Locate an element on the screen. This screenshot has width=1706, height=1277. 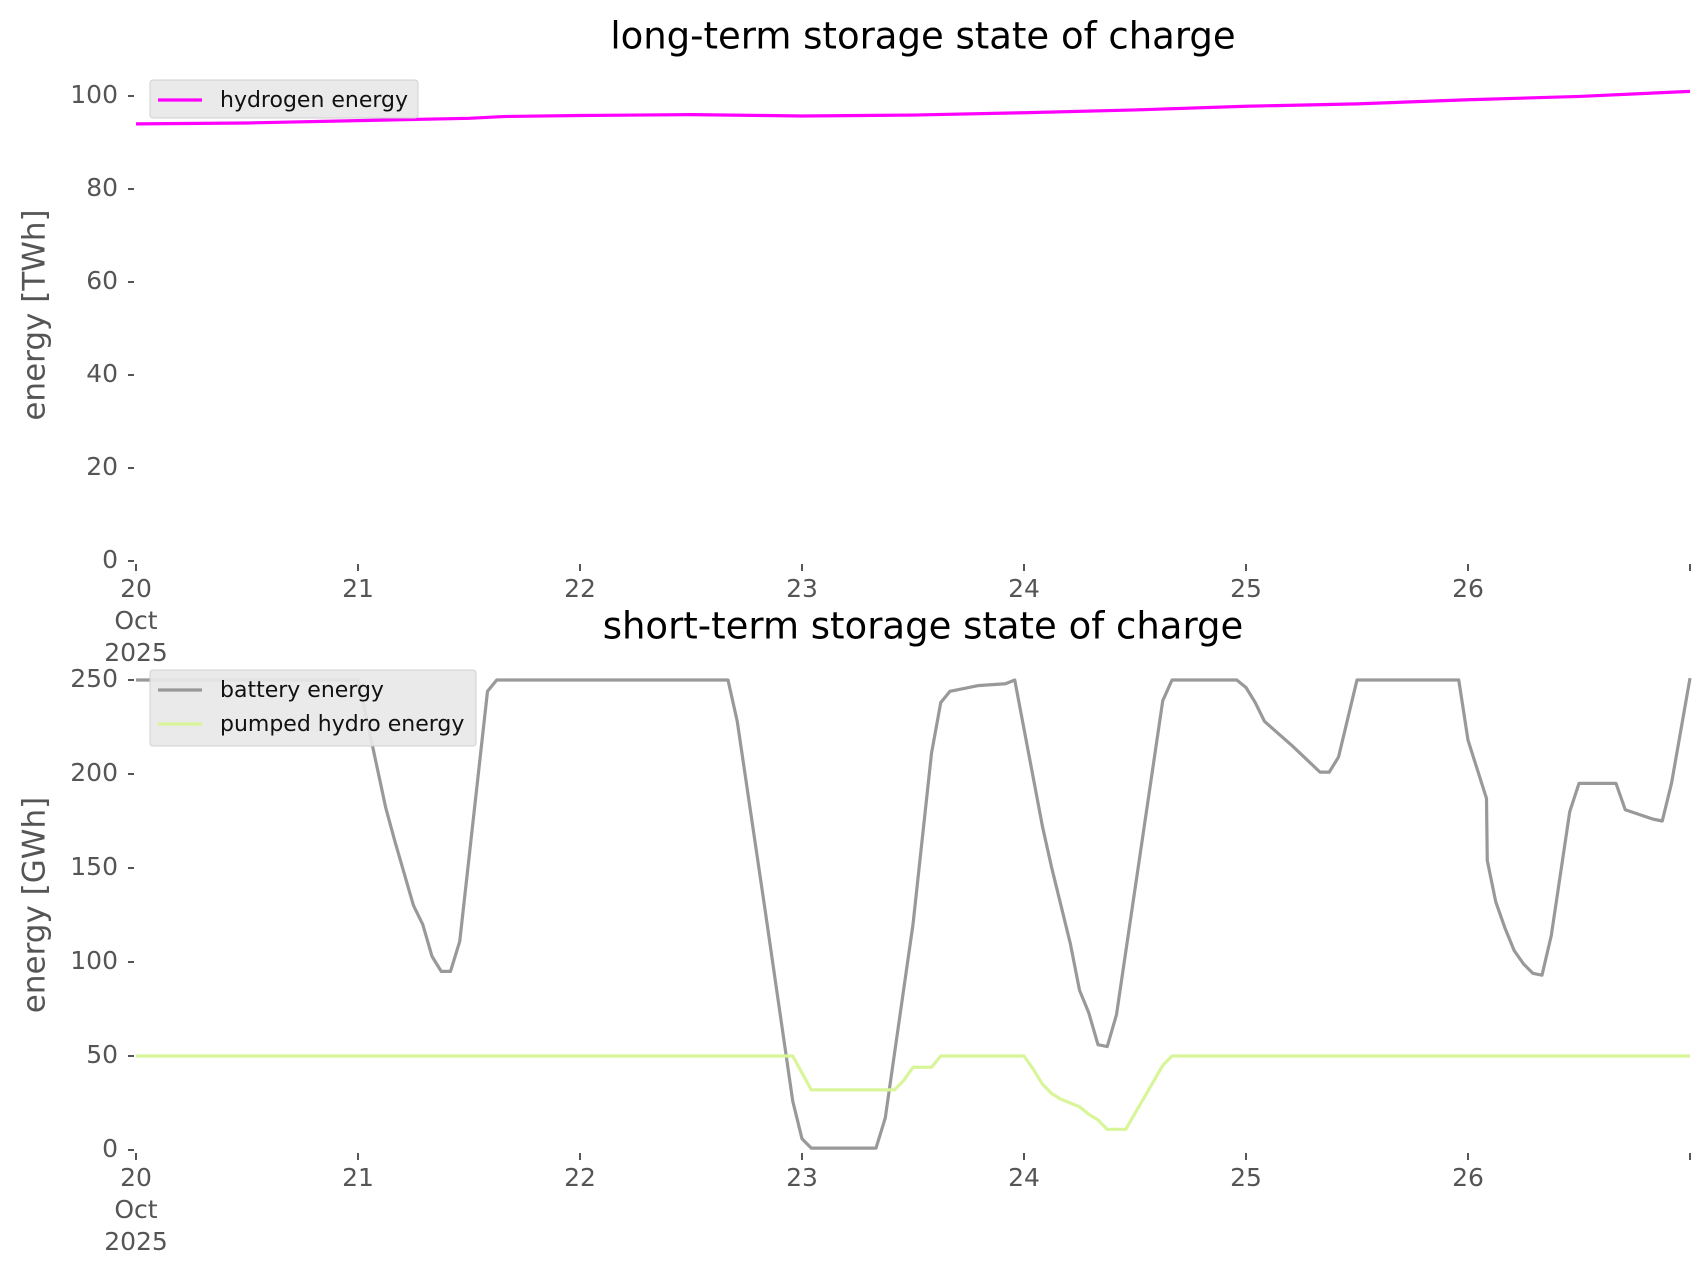
y-axis-label: energy [GWh] is located at coordinates (35, 905).